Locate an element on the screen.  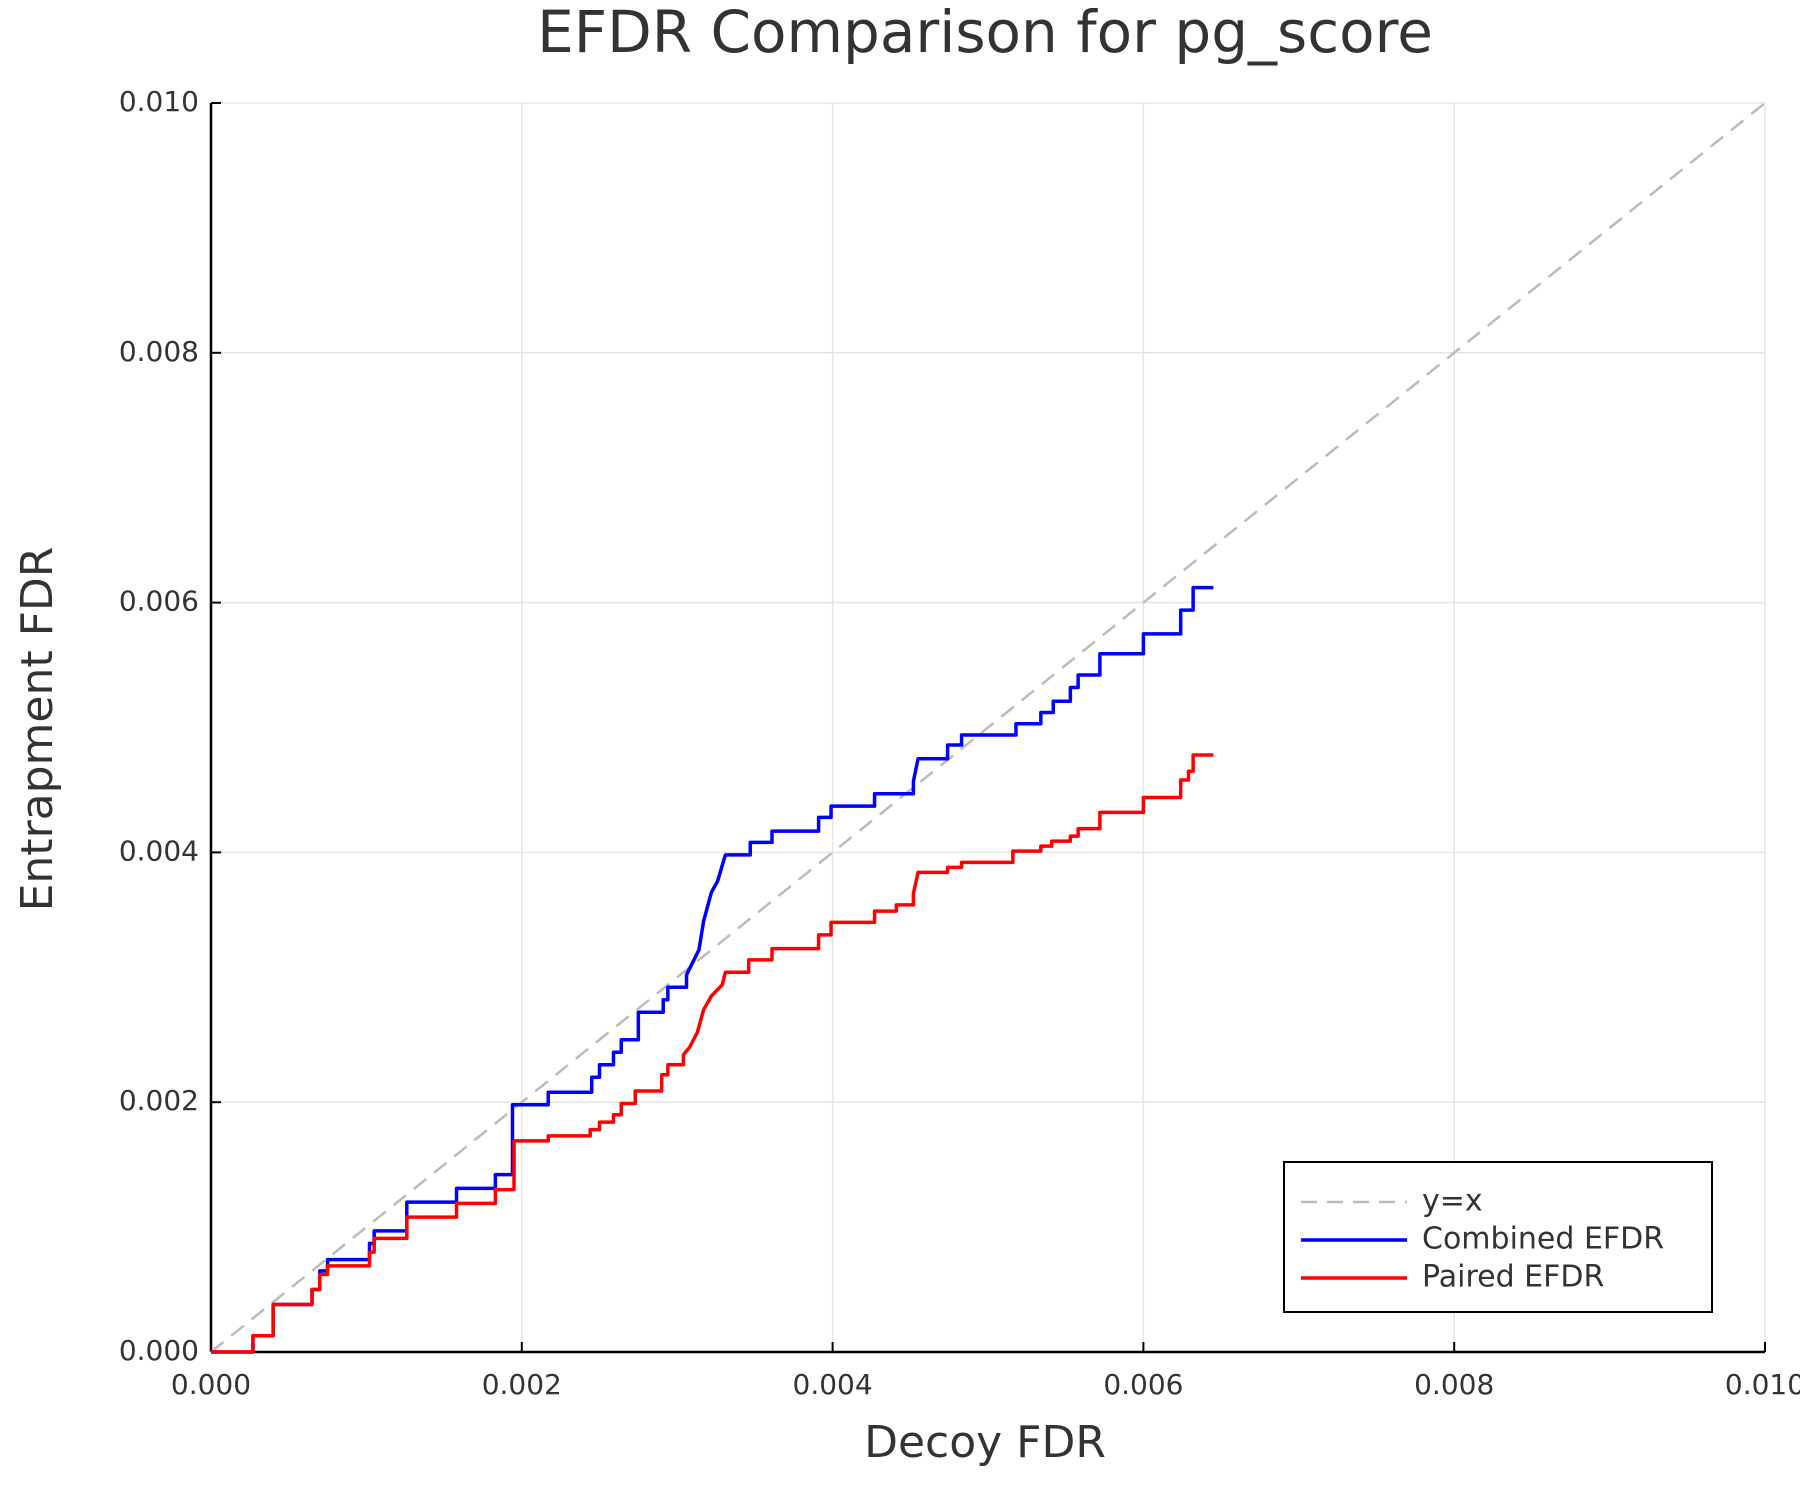
x-tick-label: 0.002 is located at coordinates (522, 1384).